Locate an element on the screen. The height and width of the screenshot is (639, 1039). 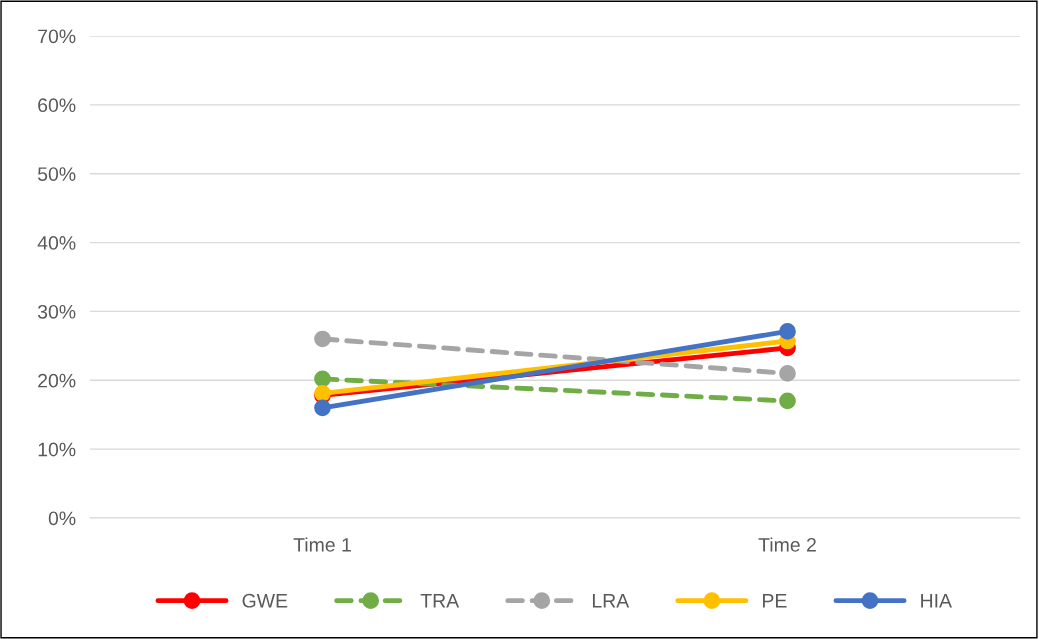
x-tick-label: Time 1 is located at coordinates (322, 544).